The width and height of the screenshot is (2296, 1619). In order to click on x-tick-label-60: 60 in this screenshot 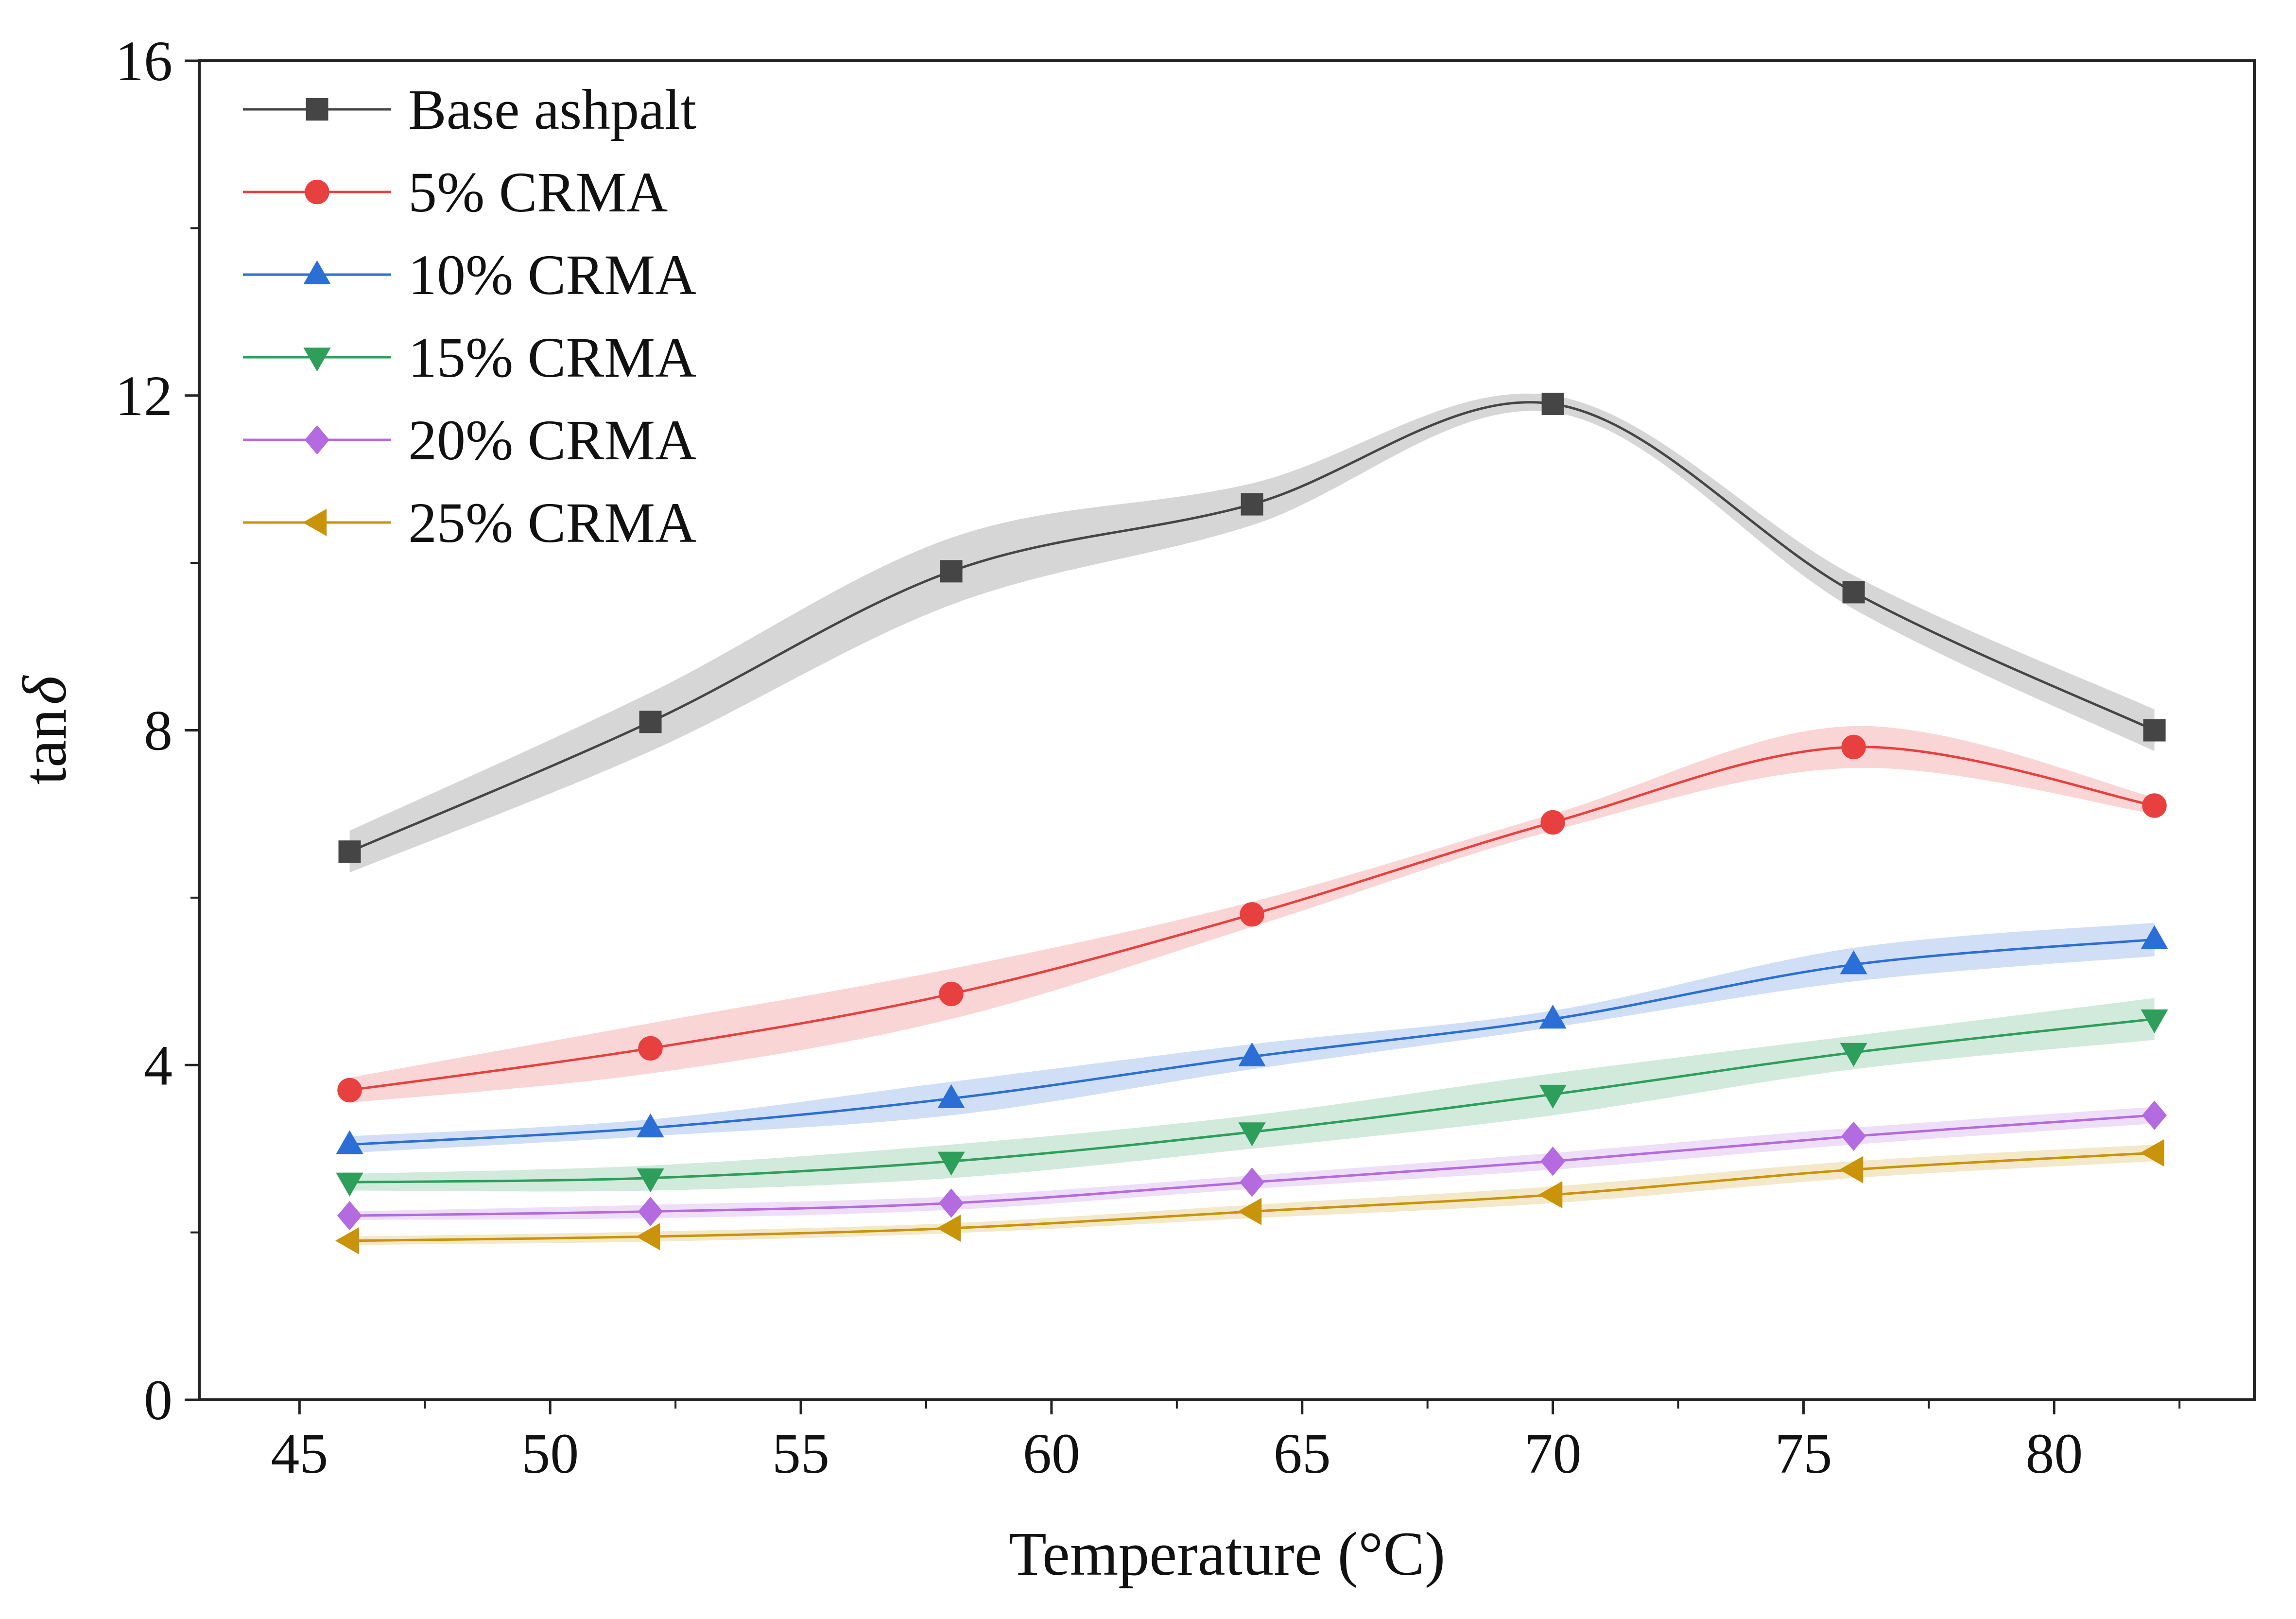, I will do `click(1052, 1453)`.